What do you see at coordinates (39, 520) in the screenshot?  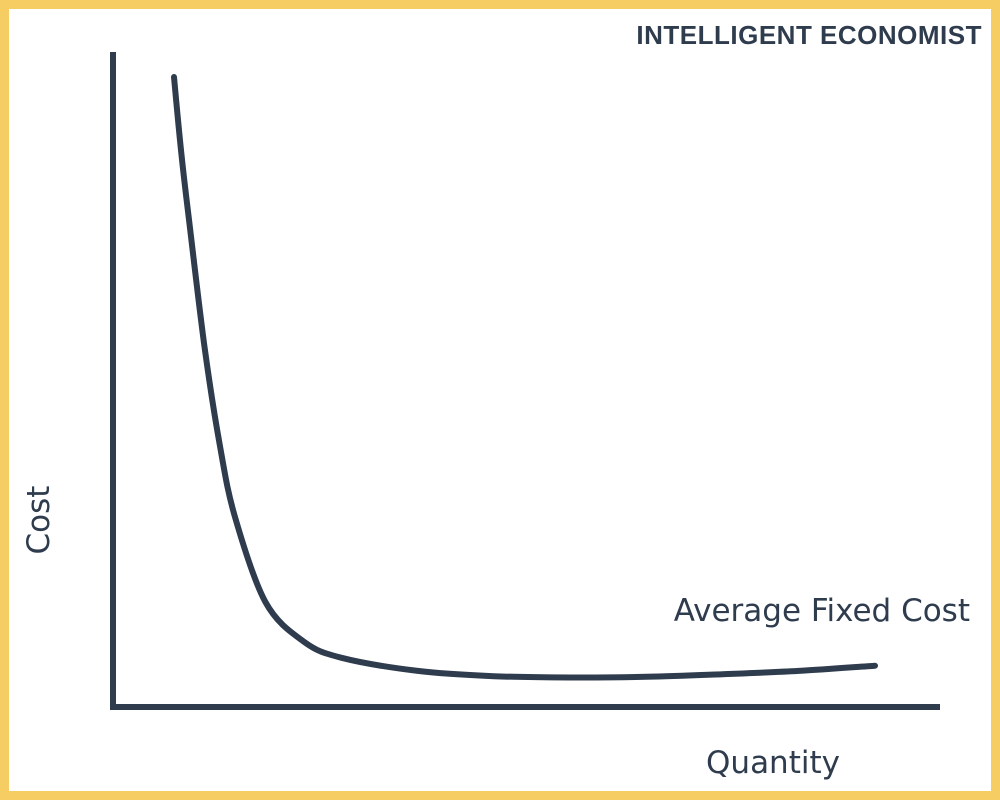 I see `y-axis-label: Cost` at bounding box center [39, 520].